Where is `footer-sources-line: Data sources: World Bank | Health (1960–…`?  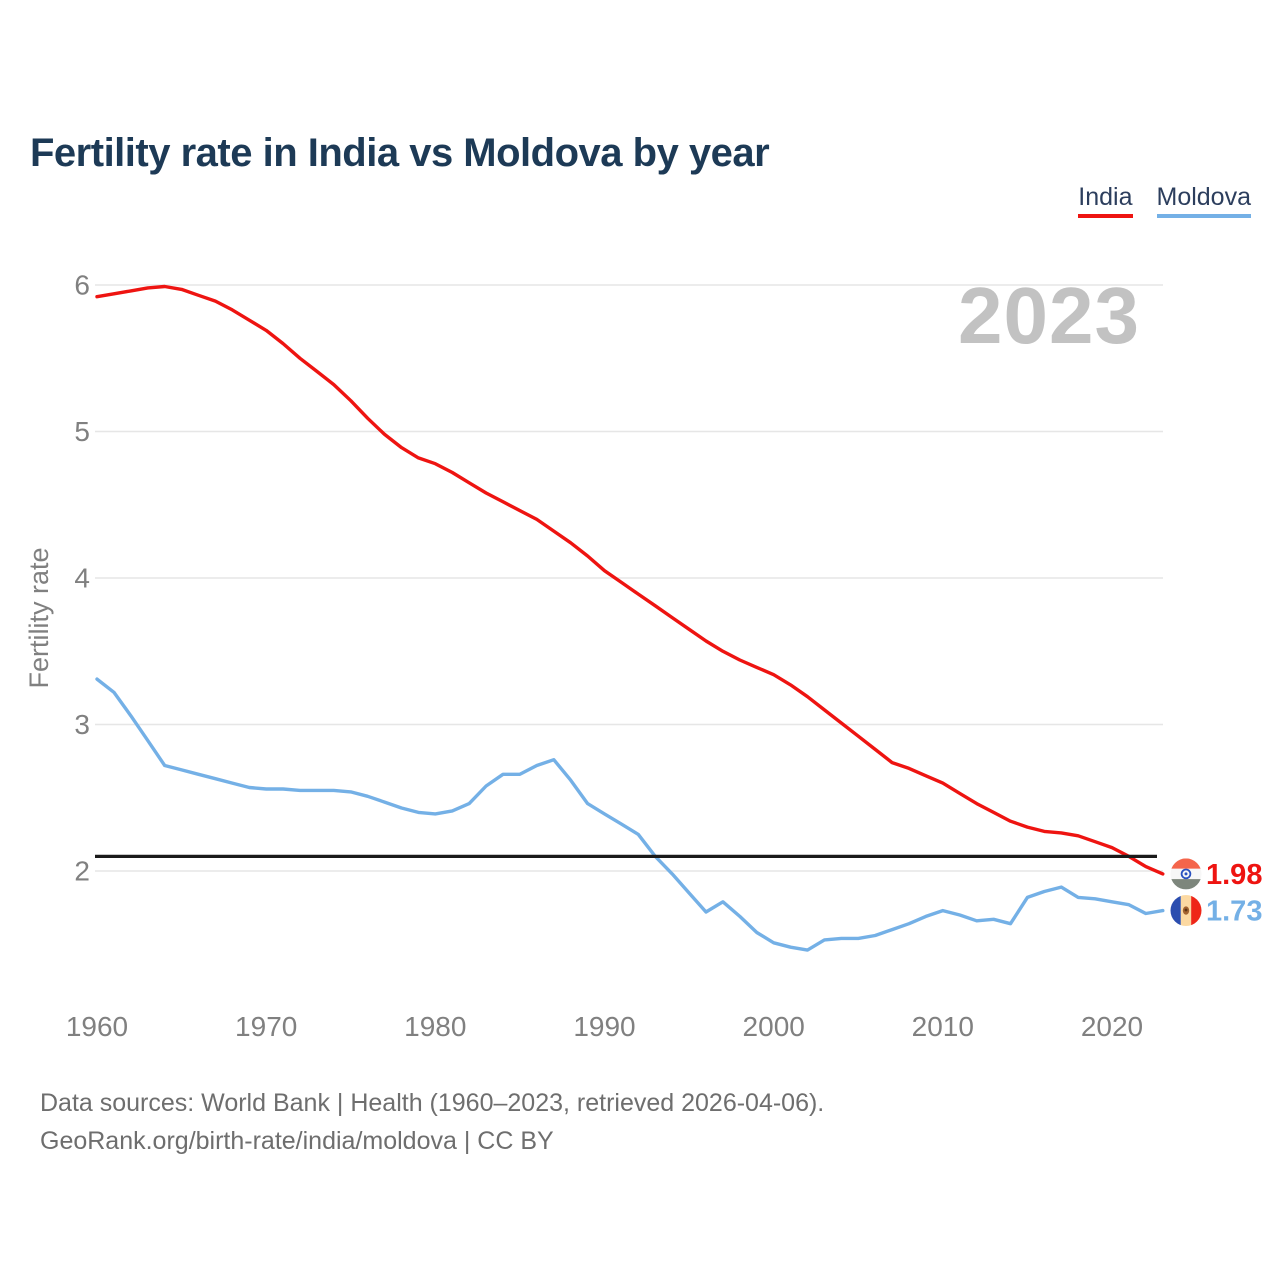
footer-sources-line: Data sources: World Bank | Health (1960–… is located at coordinates (432, 1103).